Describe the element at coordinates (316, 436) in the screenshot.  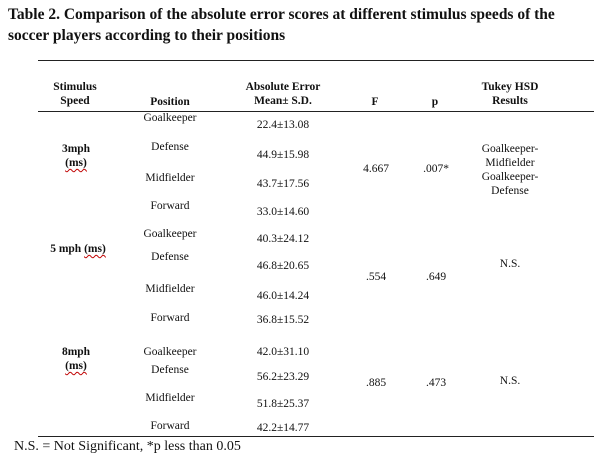
I see `bottom-rule` at that location.